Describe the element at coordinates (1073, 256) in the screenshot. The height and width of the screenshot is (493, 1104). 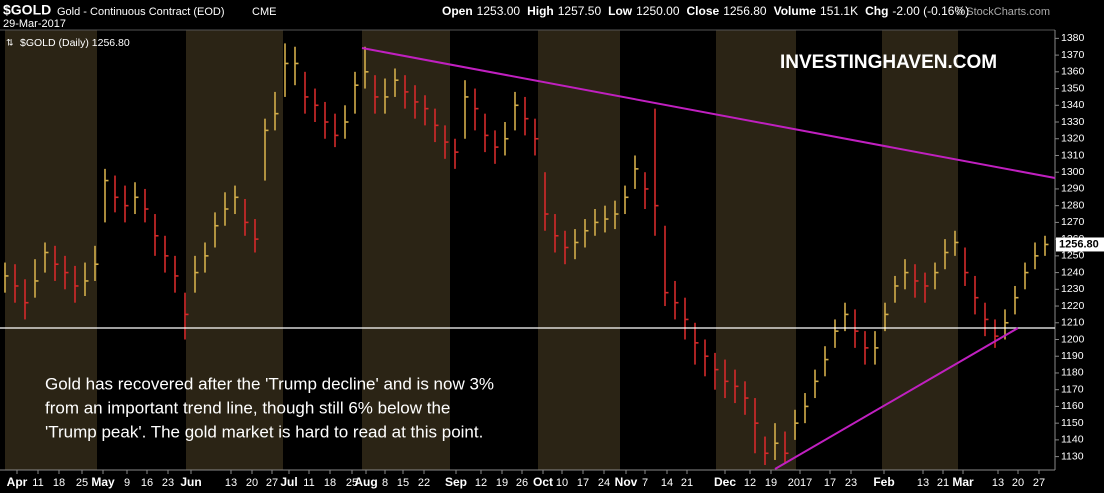
I see `y-tick-label: 1250` at that location.